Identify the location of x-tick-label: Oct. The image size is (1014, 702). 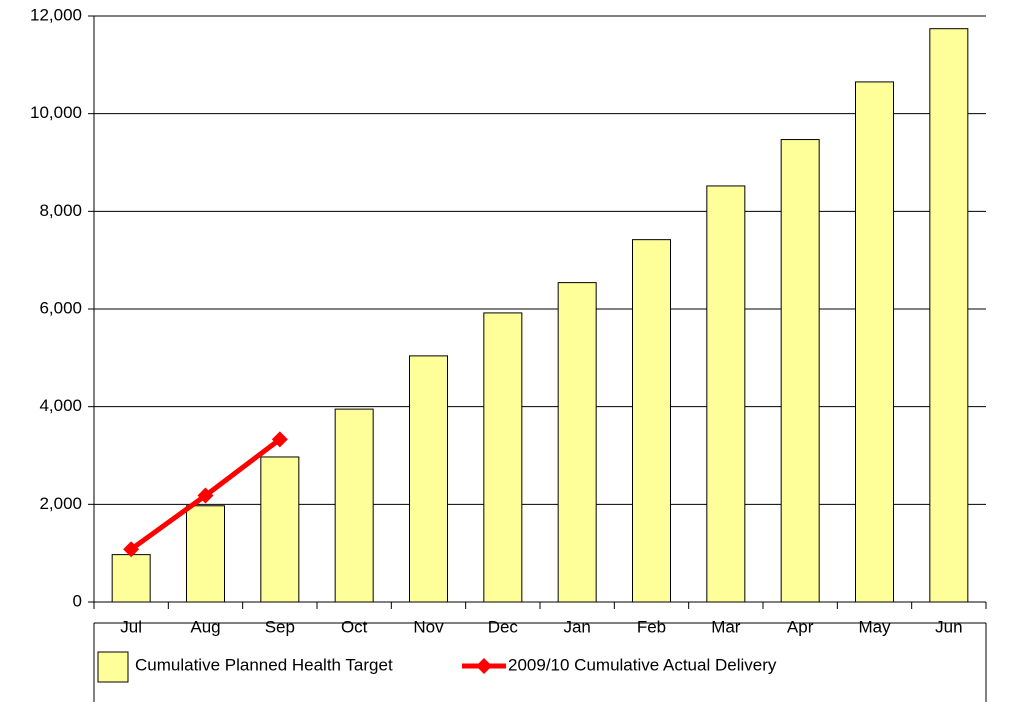
(354, 626).